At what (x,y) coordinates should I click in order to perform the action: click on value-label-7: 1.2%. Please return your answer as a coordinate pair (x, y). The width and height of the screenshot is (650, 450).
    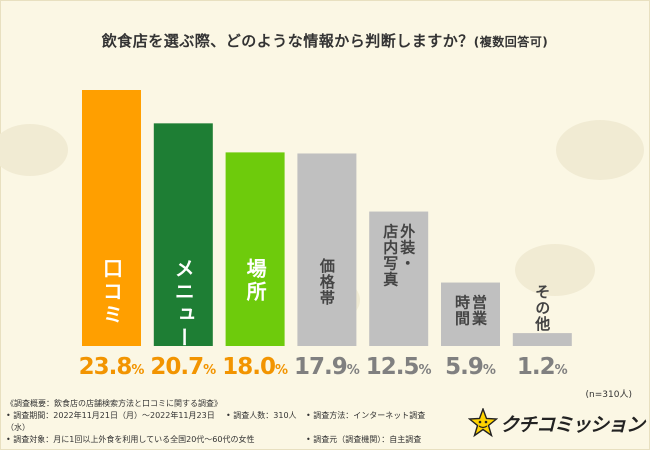
    Looking at the image, I should click on (542, 367).